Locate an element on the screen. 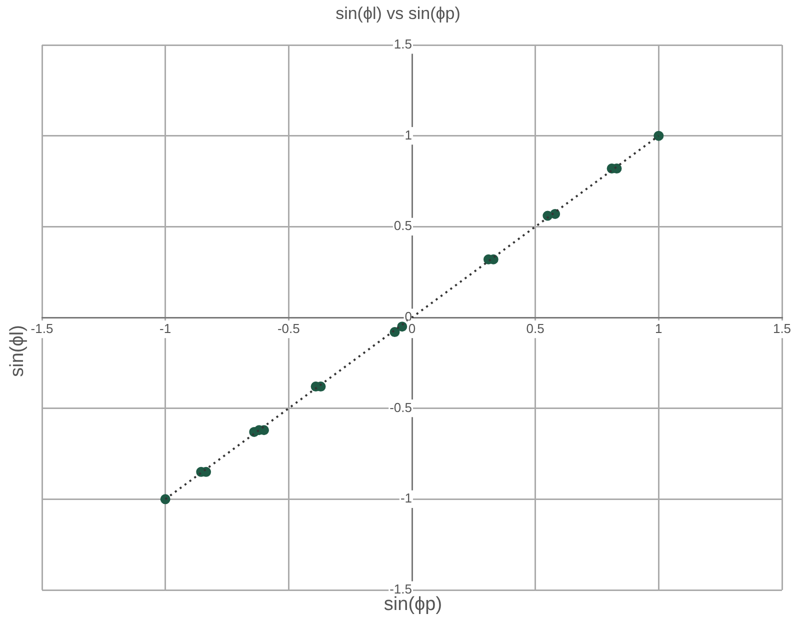 The image size is (796, 633). x-tick-label: -0.5 is located at coordinates (288, 328).